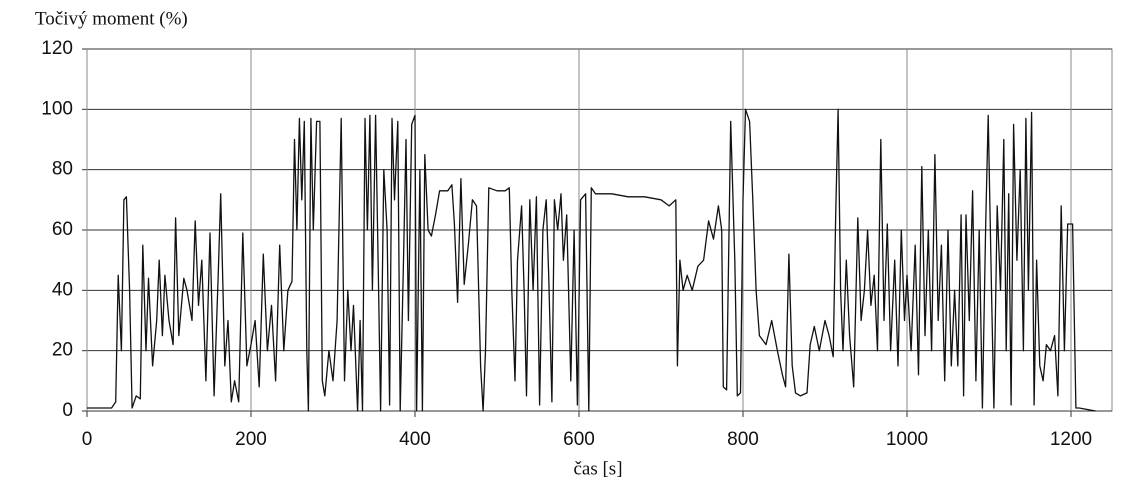  What do you see at coordinates (907, 439) in the screenshot?
I see `x-tick-label: 1000` at bounding box center [907, 439].